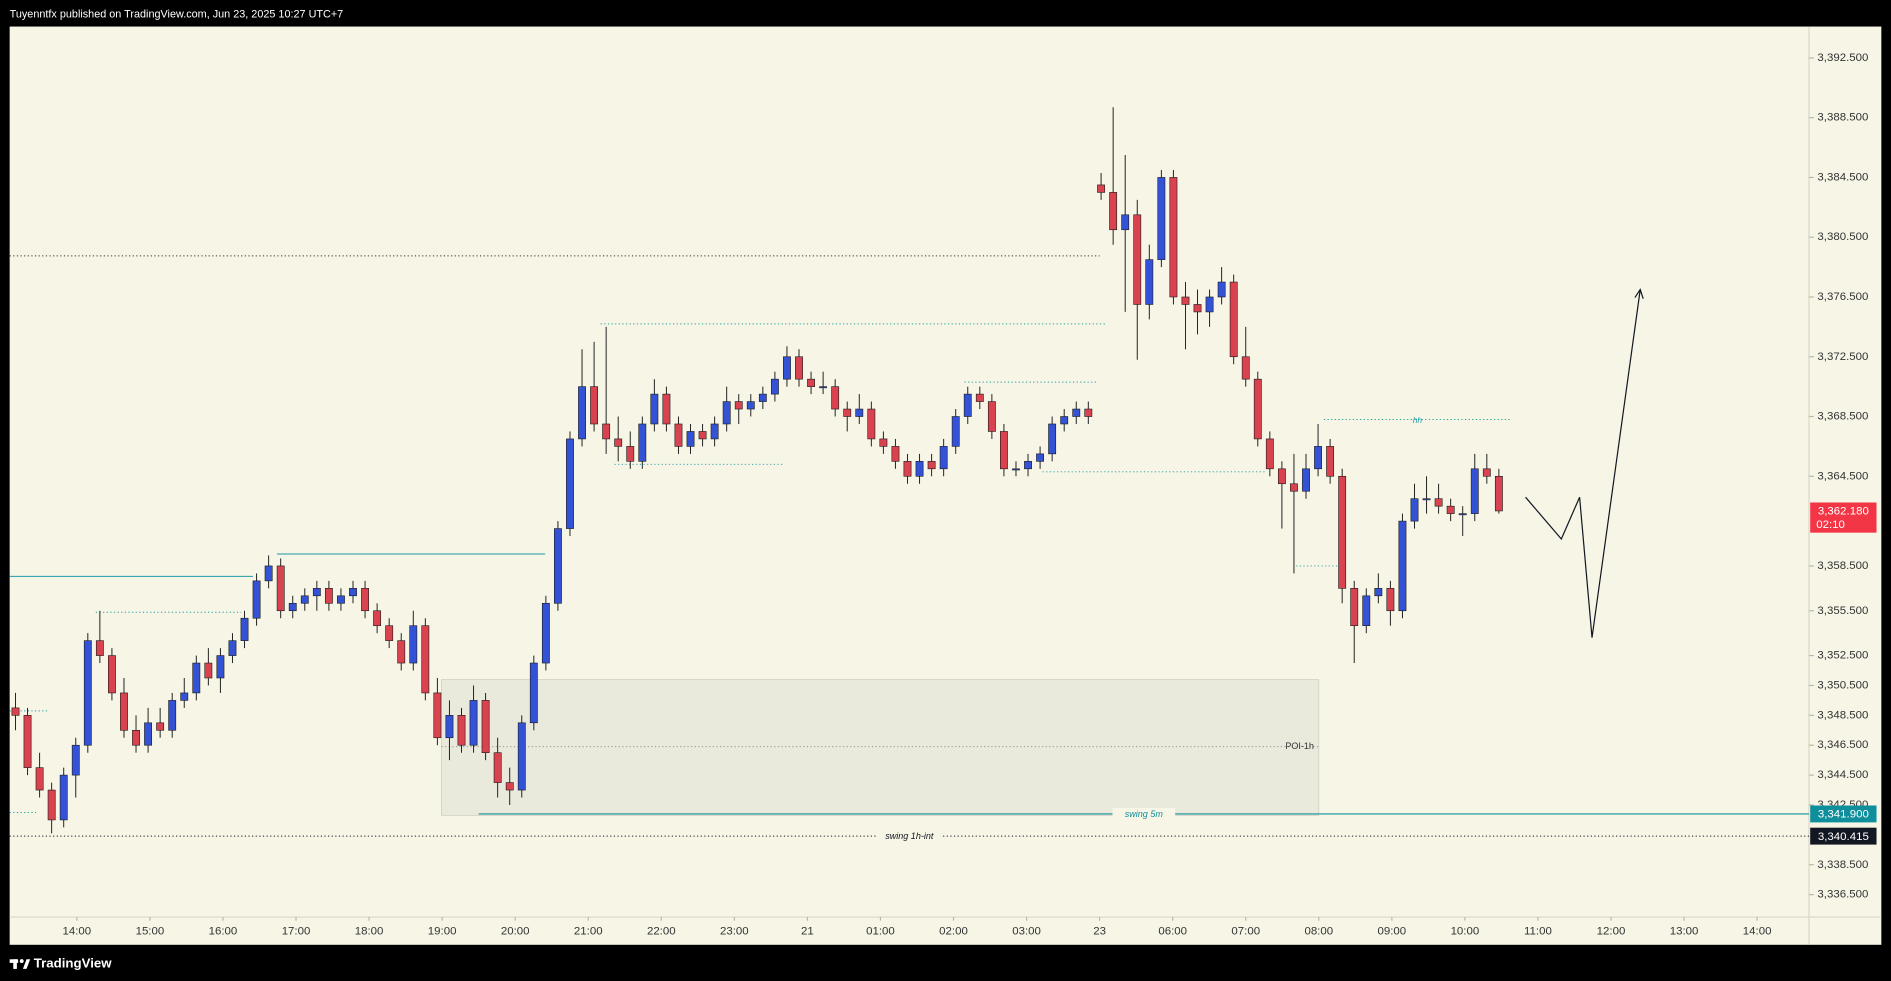 The height and width of the screenshot is (981, 1891). I want to click on x-tick-label: 21, so click(807, 932).